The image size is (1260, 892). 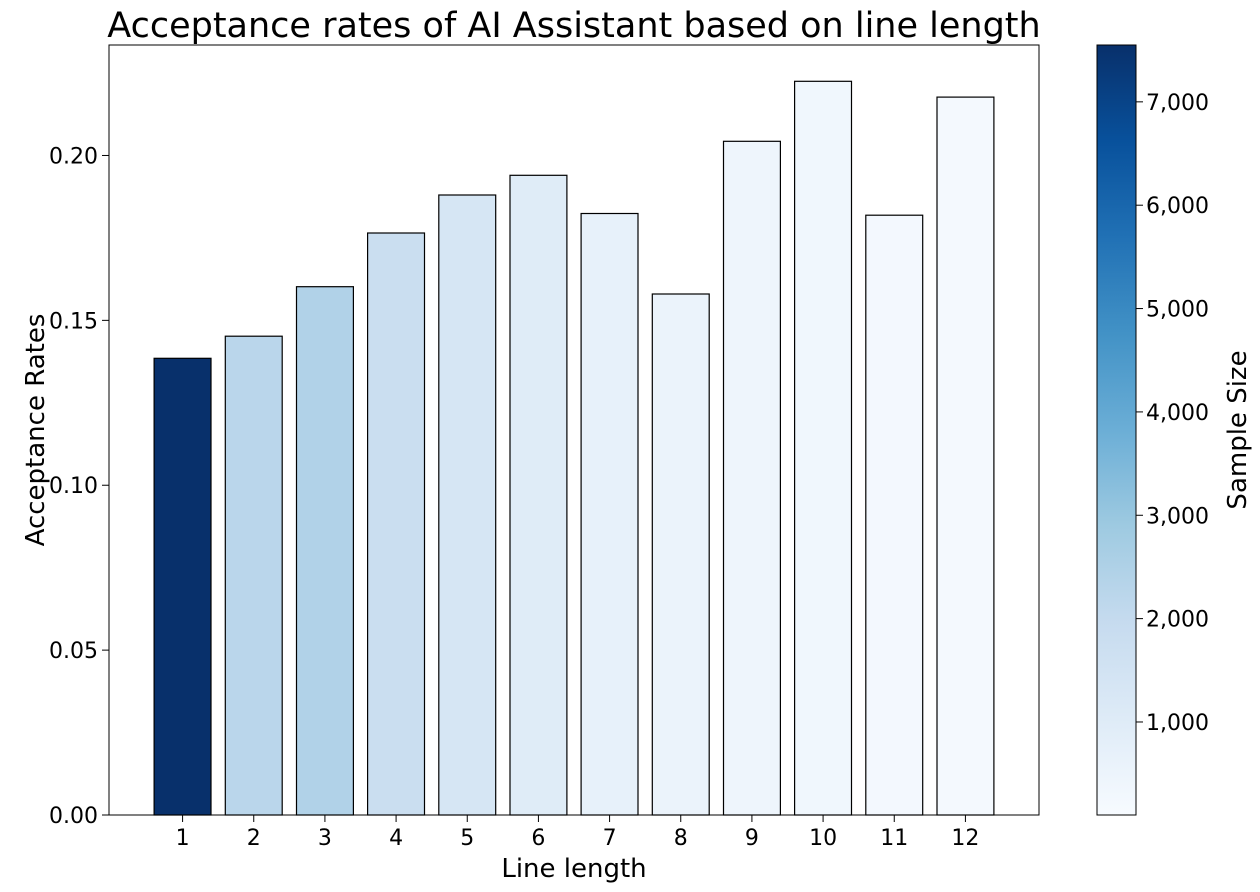 What do you see at coordinates (73, 321) in the screenshot?
I see `y-tick-label: 0.15` at bounding box center [73, 321].